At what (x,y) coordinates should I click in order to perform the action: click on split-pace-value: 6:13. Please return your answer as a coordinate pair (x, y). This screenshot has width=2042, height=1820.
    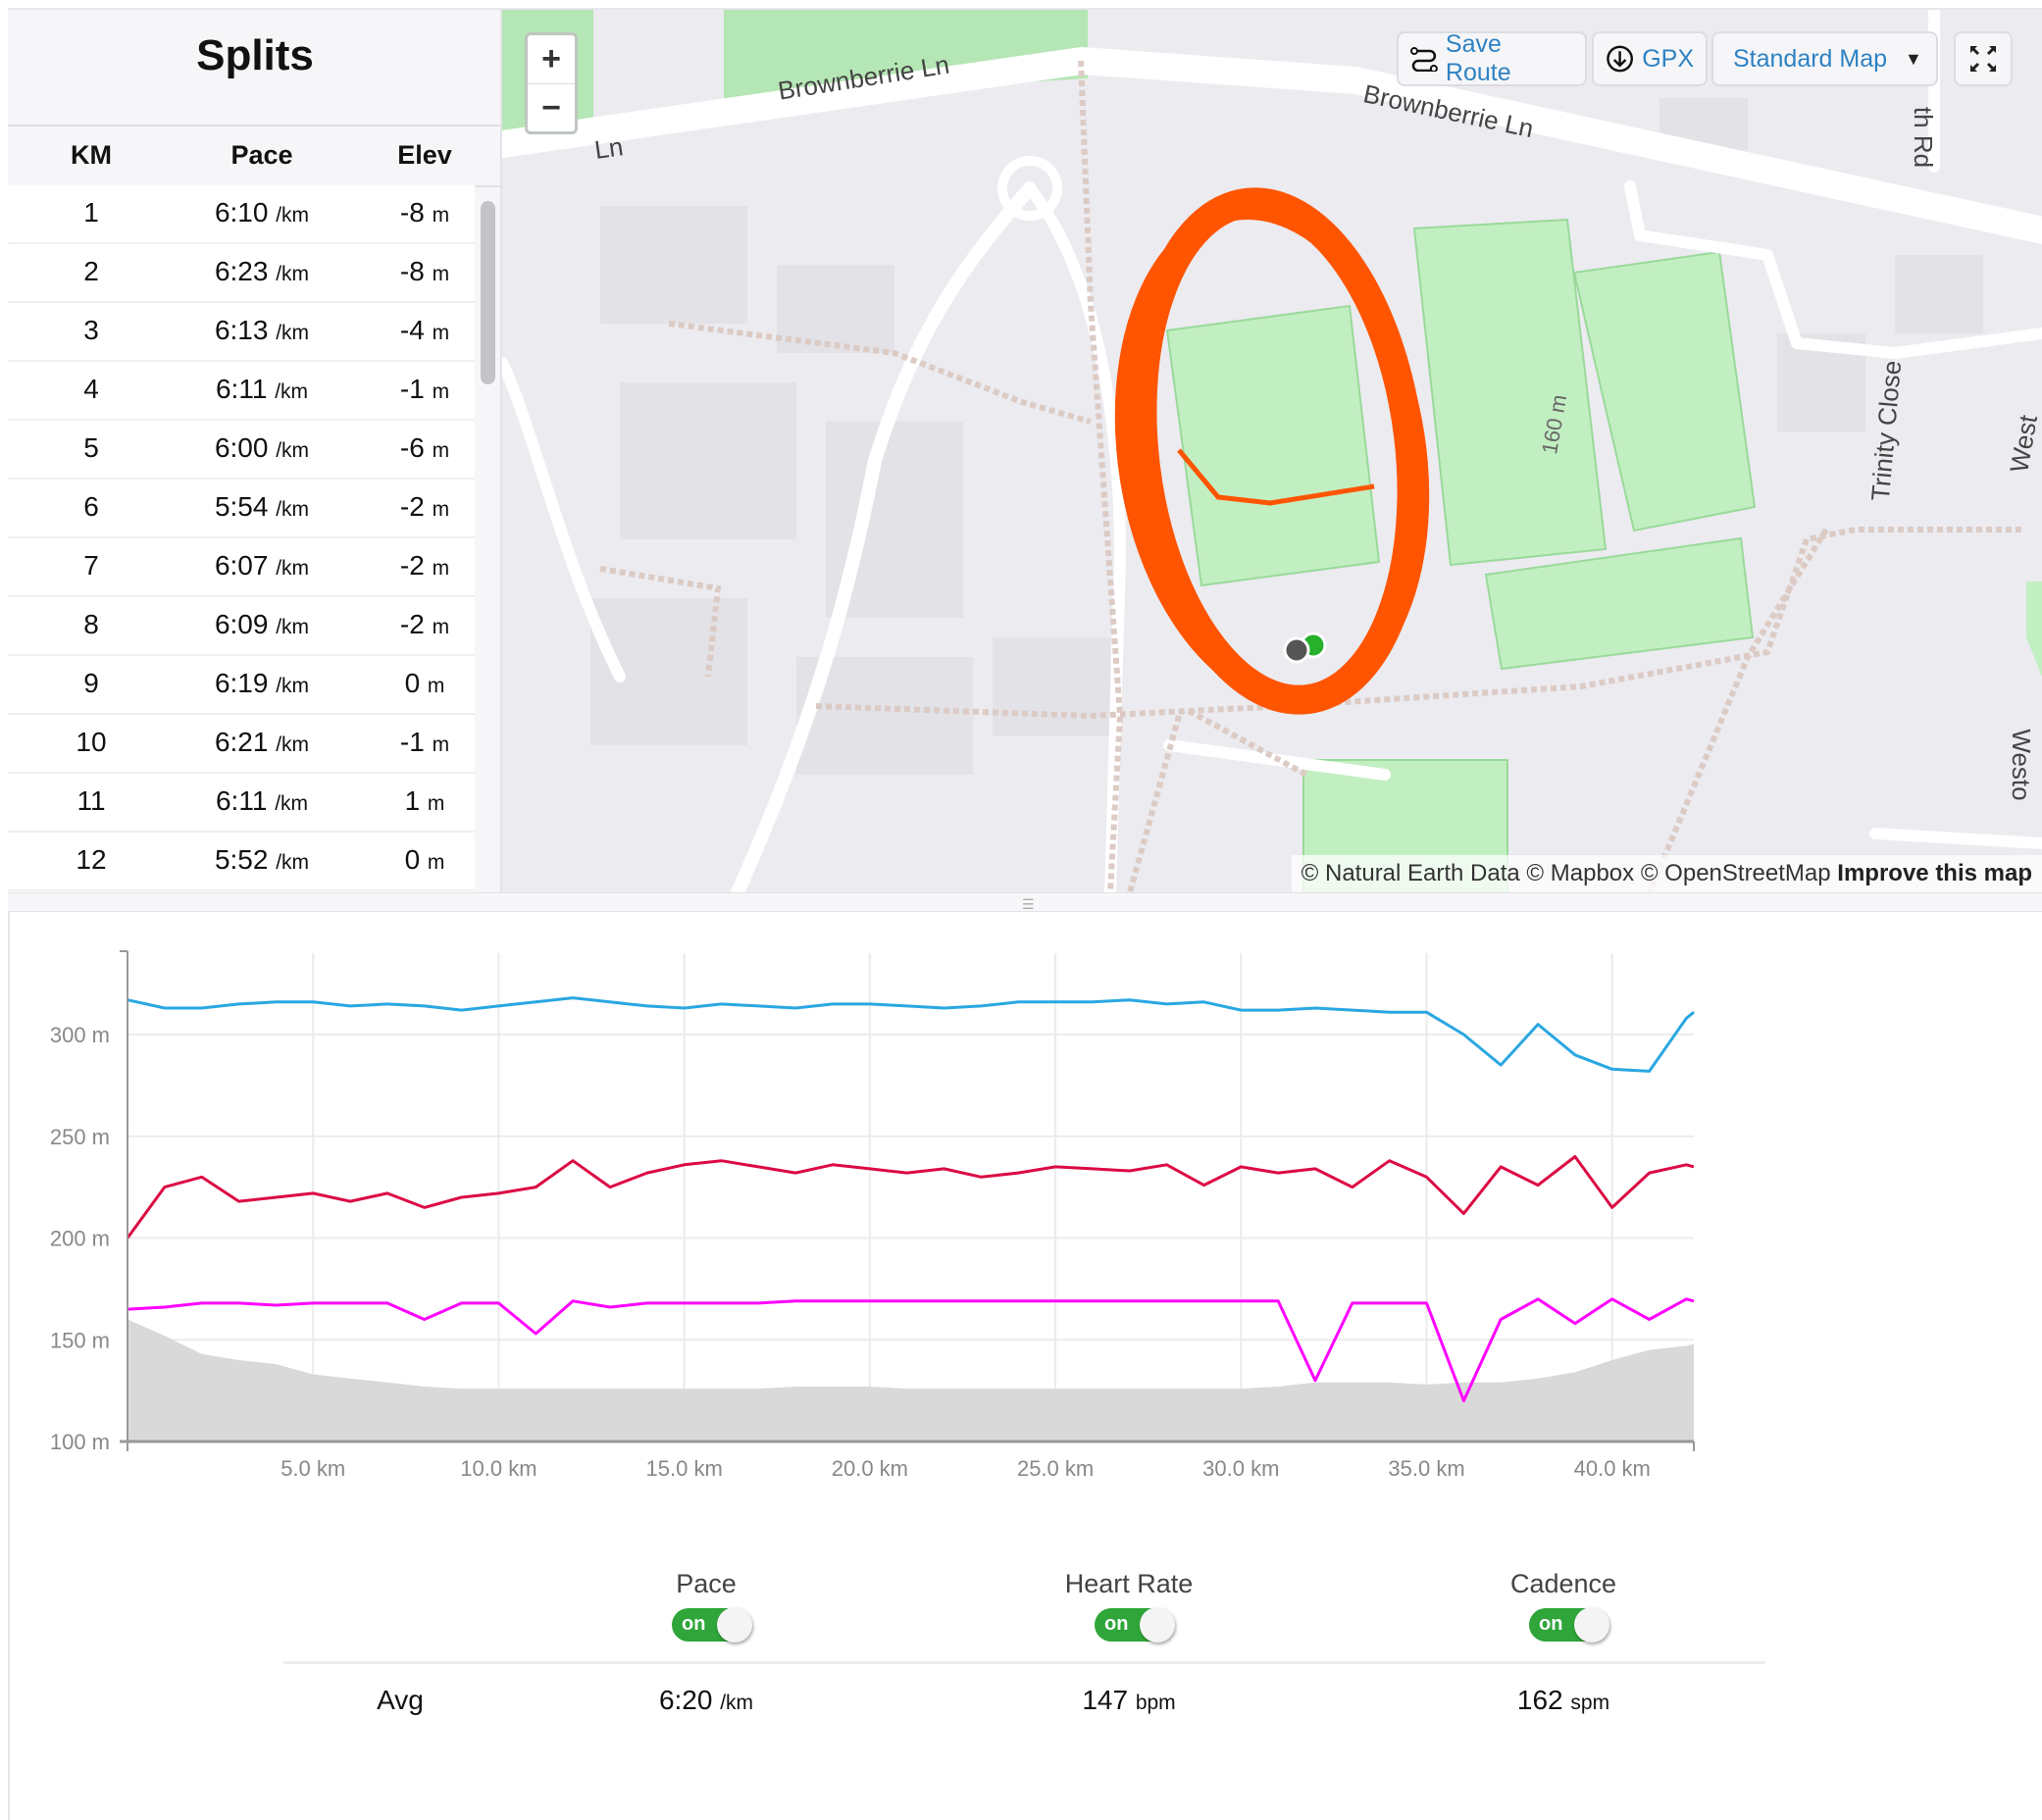
    Looking at the image, I should click on (241, 330).